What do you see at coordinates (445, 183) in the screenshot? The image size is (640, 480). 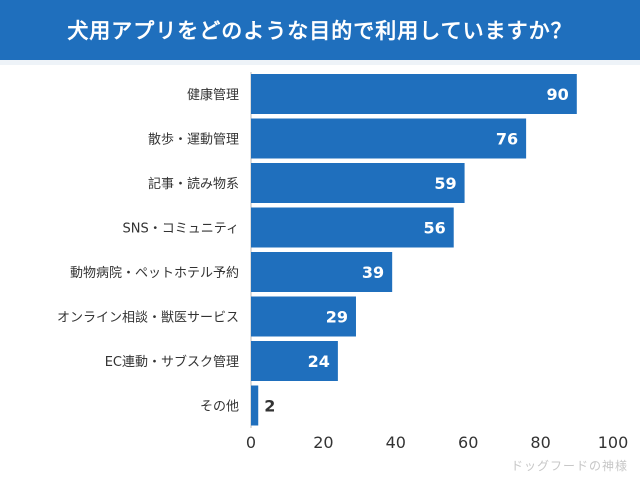 I see `data-label: 59` at bounding box center [445, 183].